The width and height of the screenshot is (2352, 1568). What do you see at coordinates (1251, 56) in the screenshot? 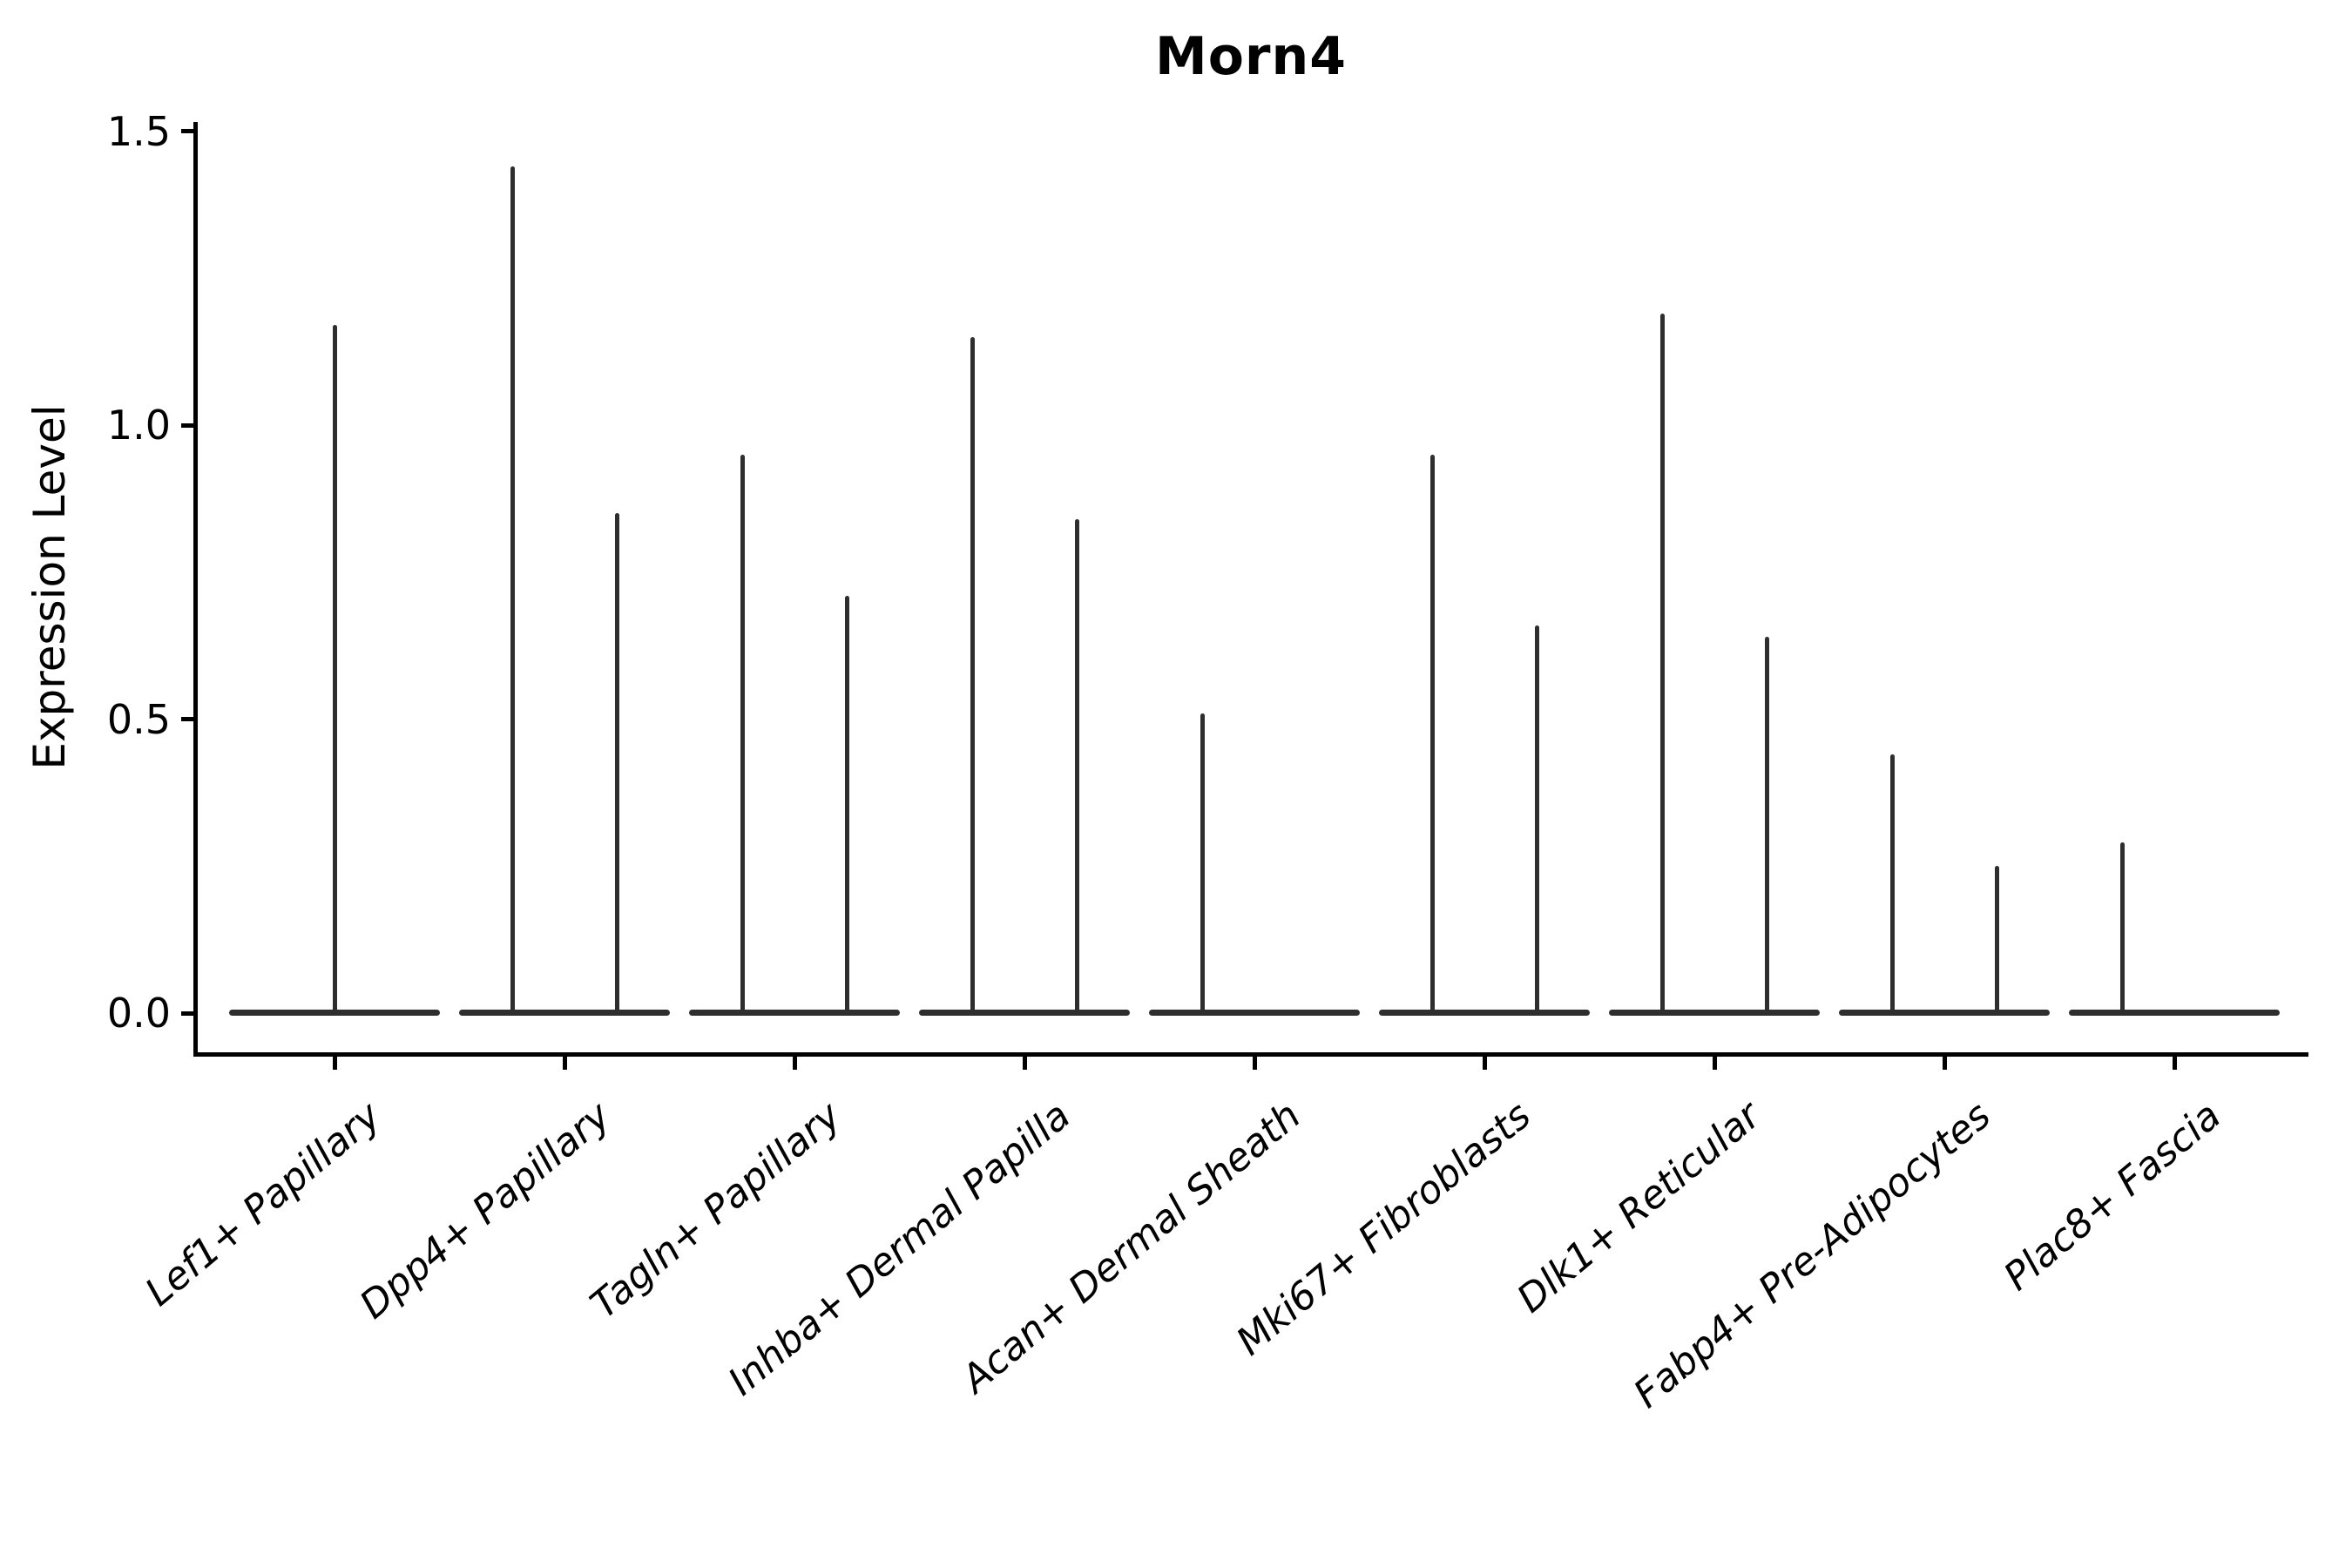
I see `chart-title: Morn4` at bounding box center [1251, 56].